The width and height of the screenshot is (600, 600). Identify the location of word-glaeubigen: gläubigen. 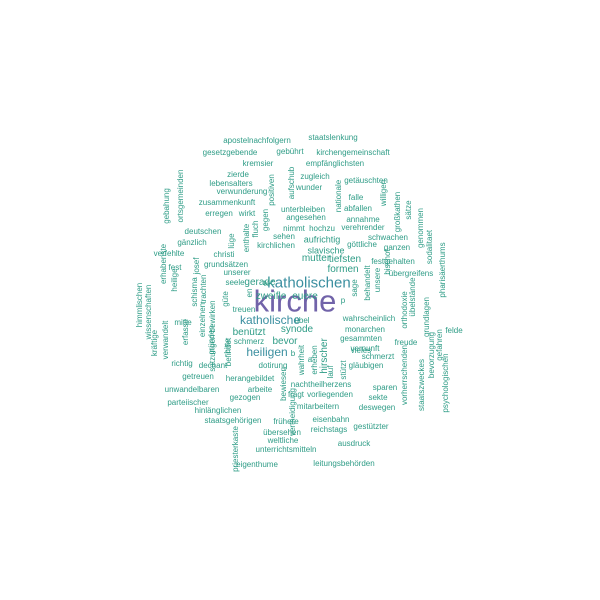
(366, 365).